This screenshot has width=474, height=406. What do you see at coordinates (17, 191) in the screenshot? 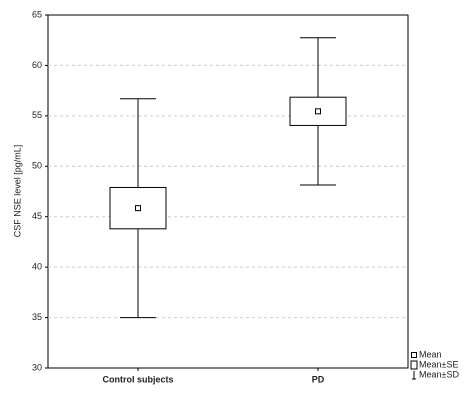
I see `y-axis-label: CSF NSE level [pg/mL]` at bounding box center [17, 191].